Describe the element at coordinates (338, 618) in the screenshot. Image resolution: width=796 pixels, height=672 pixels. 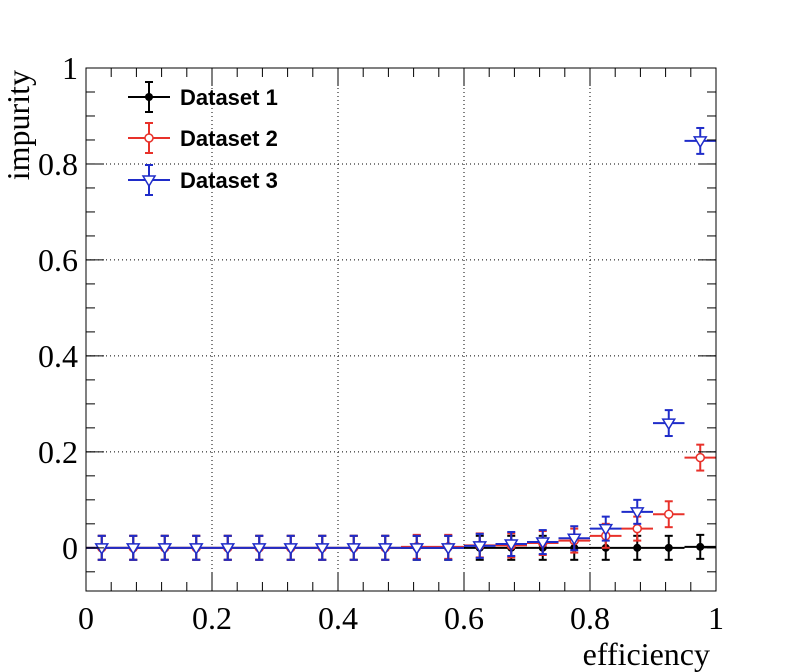
I see `x-tick-label: 0.4` at that location.